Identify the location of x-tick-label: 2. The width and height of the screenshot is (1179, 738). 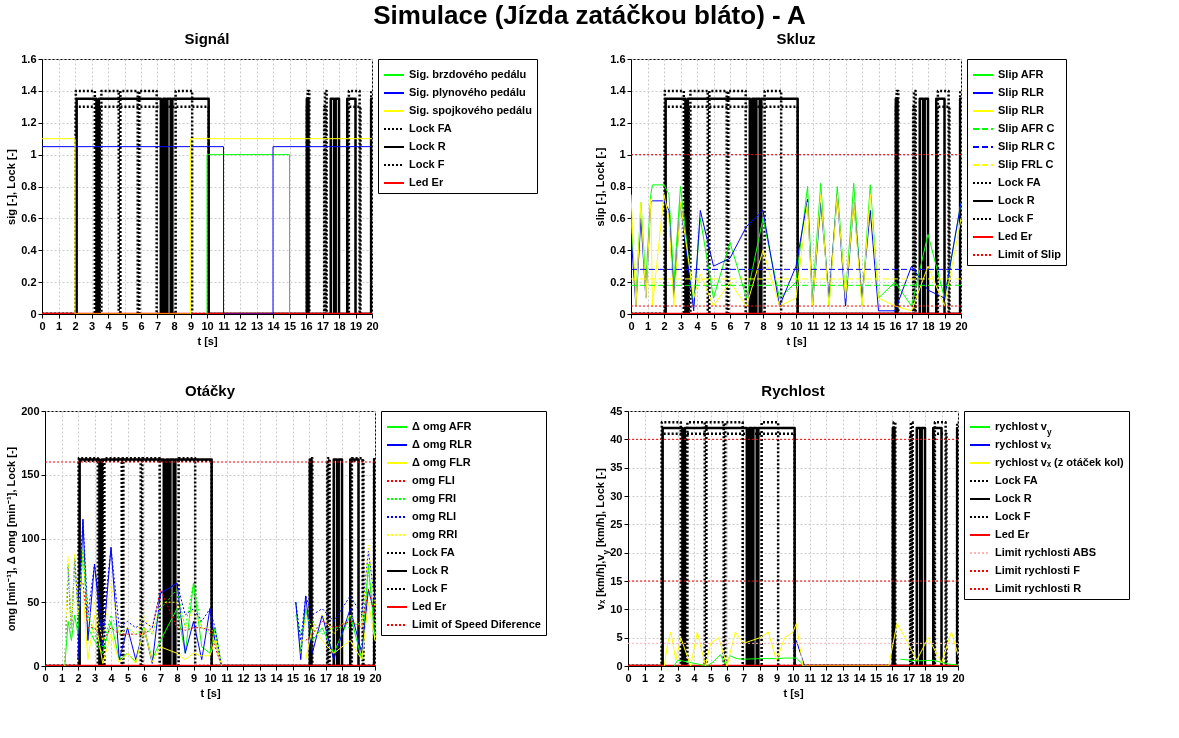
(75, 325).